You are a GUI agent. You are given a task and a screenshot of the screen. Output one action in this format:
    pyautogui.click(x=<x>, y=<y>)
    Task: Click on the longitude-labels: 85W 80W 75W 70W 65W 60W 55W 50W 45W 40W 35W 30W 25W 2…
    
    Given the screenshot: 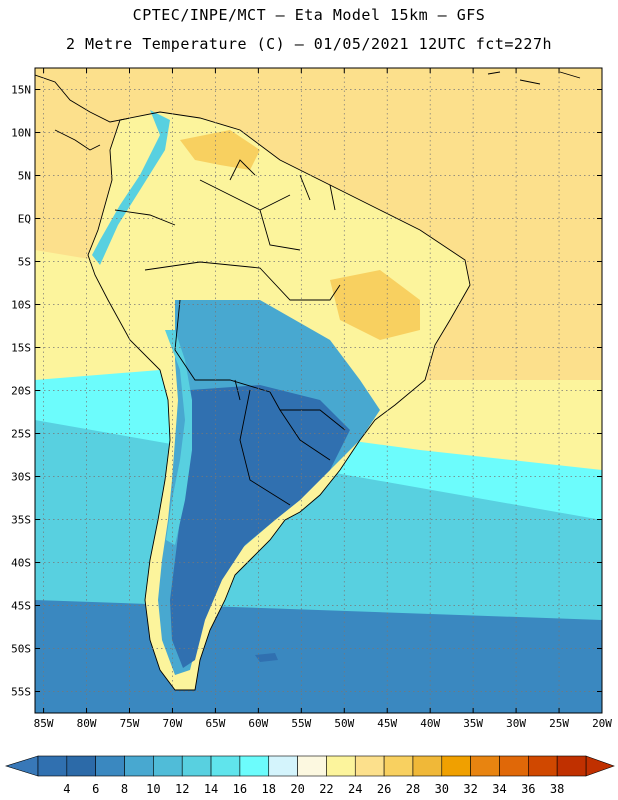 What is the action you would take?
    pyautogui.click(x=323, y=723)
    